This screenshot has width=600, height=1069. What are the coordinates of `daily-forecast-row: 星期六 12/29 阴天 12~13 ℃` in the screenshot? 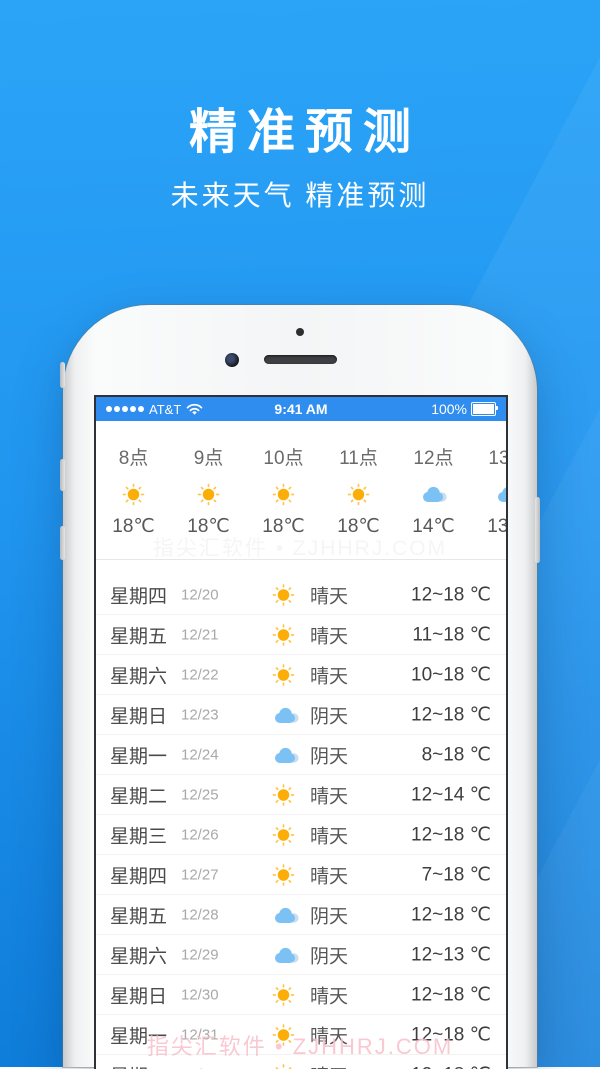 It's located at (301, 955).